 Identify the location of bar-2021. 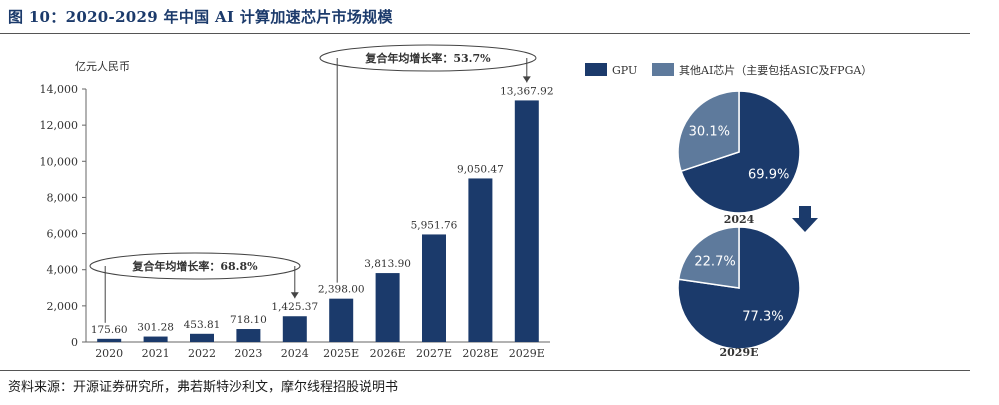
(155, 339).